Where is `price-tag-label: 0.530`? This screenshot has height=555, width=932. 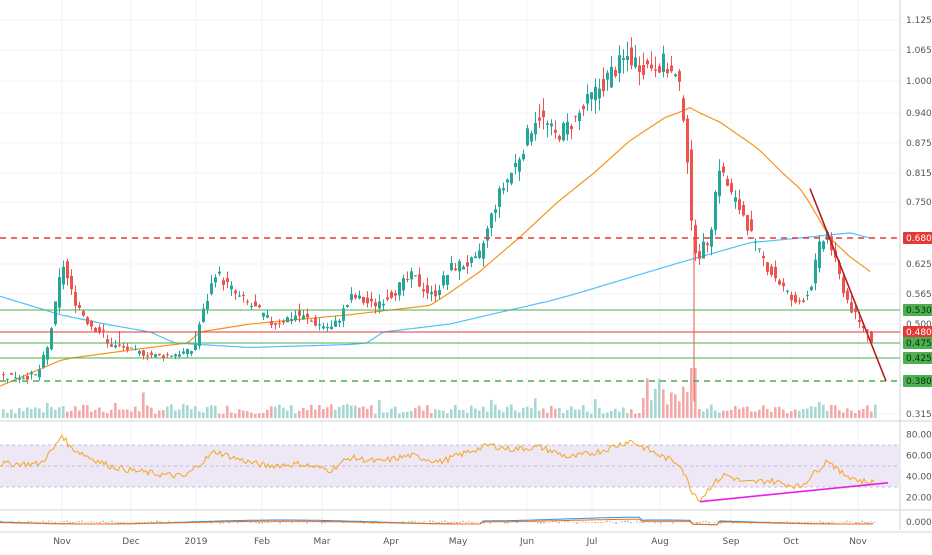
price-tag-label: 0.530 is located at coordinates (919, 311).